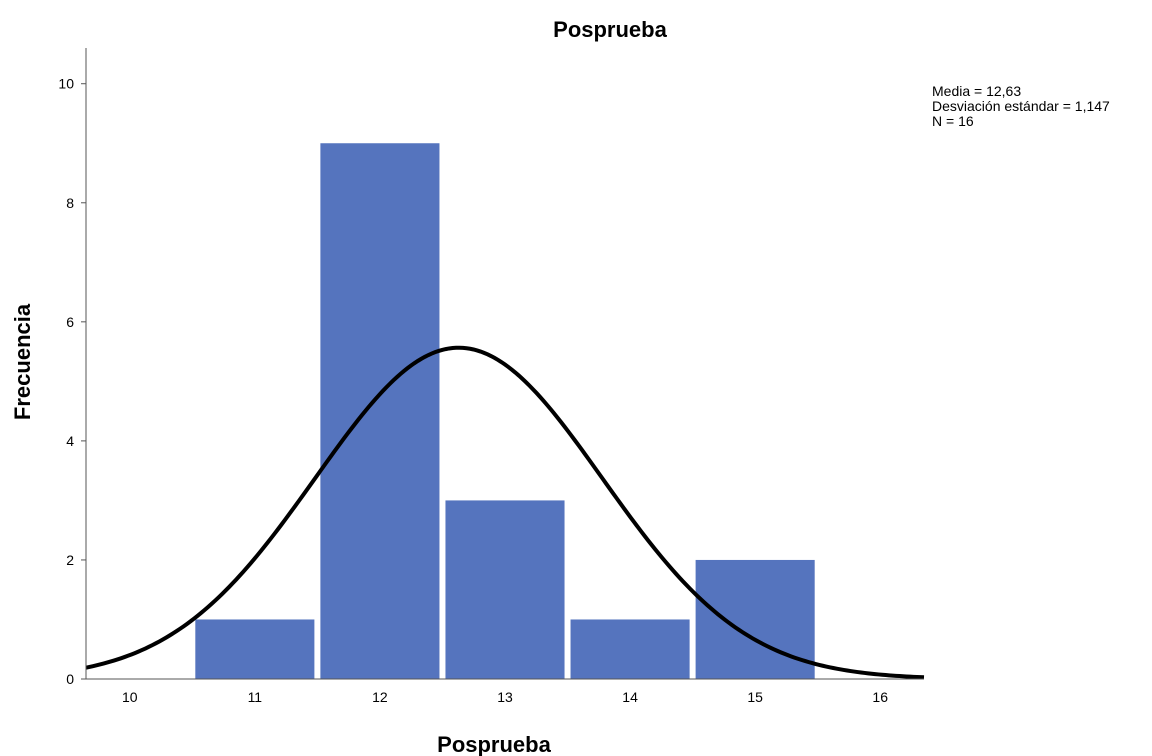  I want to click on x-tick-label: 16, so click(880, 697).